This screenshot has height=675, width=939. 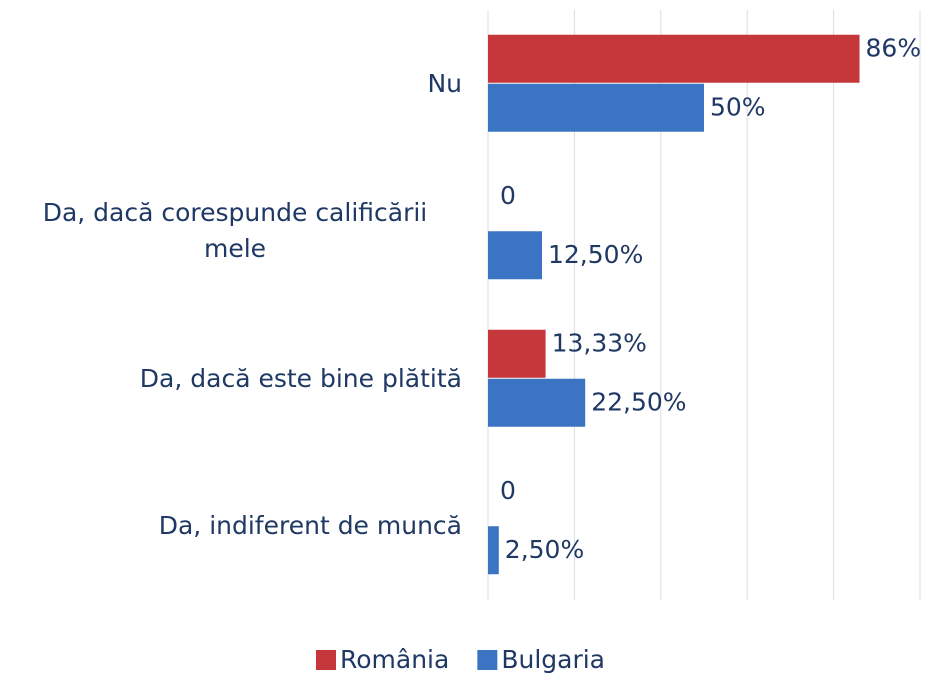 I want to click on value-label: 2,50%, so click(x=544, y=549).